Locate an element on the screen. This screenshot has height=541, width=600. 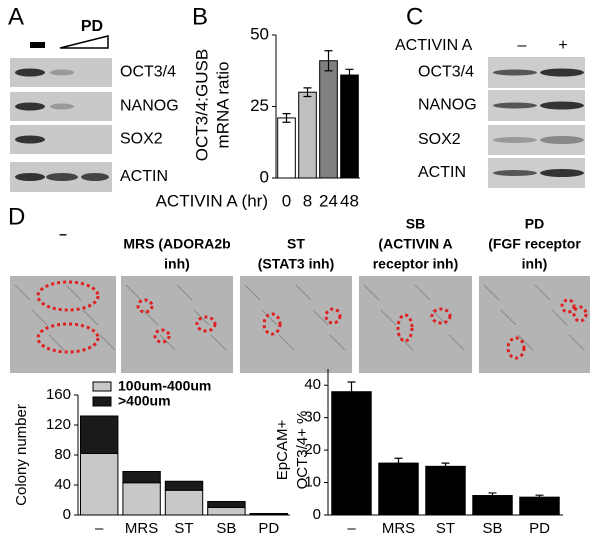
panel-label: A is located at coordinates (16, 16).